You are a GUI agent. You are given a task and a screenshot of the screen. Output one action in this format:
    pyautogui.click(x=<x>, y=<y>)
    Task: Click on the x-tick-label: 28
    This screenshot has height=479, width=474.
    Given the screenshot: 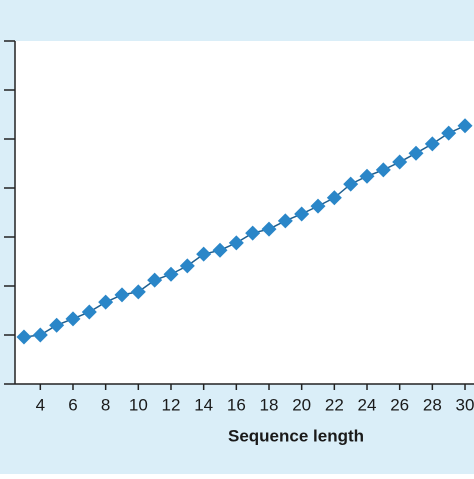 What is the action you would take?
    pyautogui.click(x=432, y=404)
    